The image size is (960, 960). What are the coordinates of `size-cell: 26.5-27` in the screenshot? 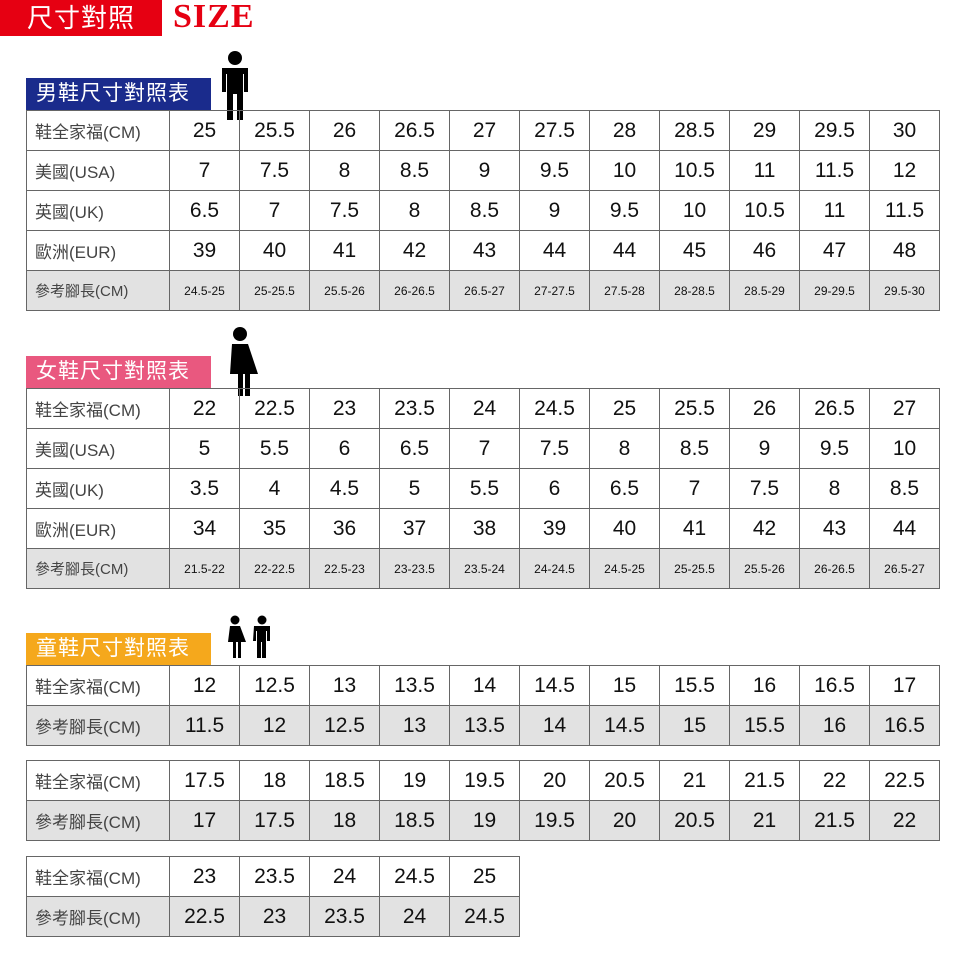 It's located at (484, 290).